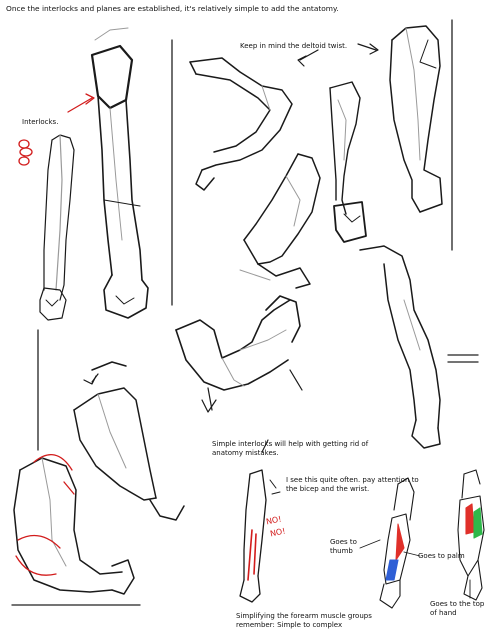  What do you see at coordinates (348, 162) in the screenshot?
I see `arm-sketch-forearm-center` at bounding box center [348, 162].